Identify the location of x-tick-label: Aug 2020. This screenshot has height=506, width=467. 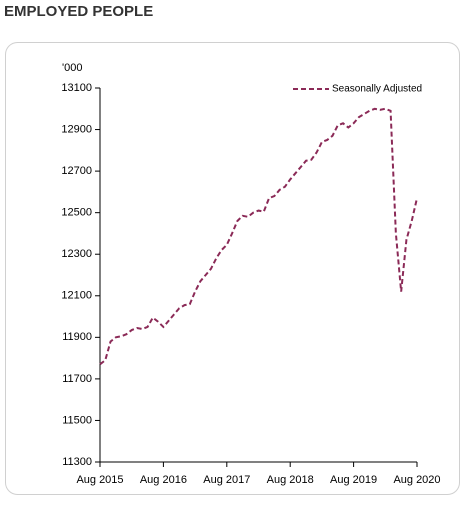
(416, 480).